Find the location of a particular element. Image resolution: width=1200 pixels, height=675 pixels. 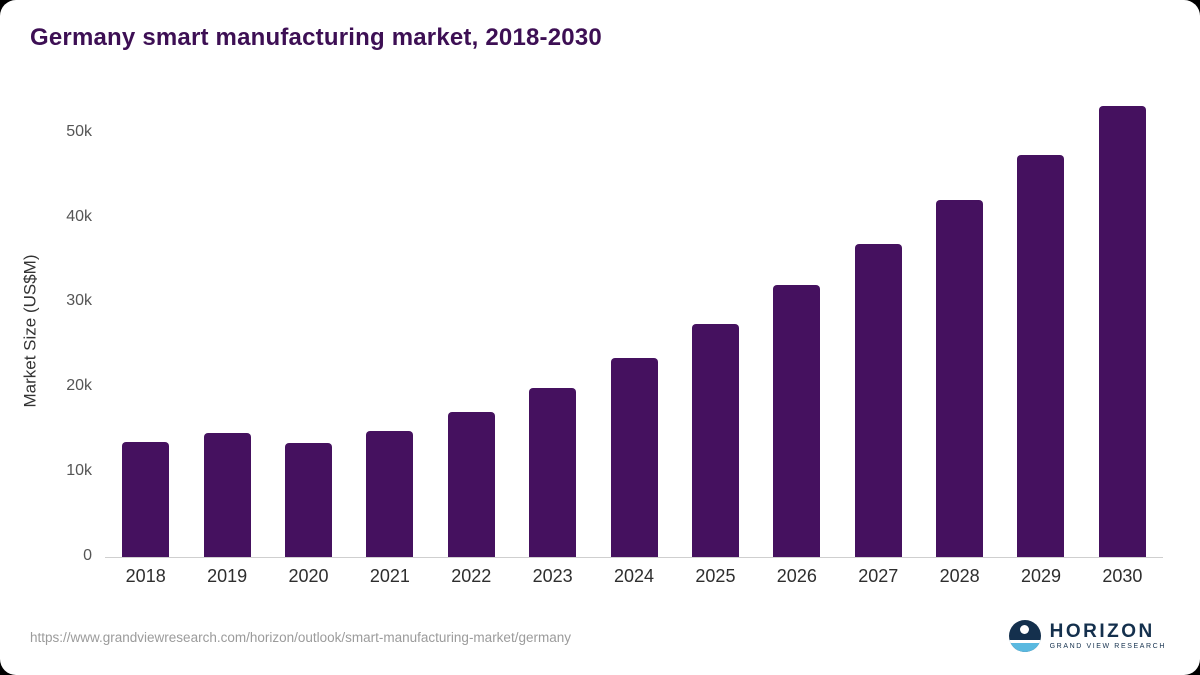

x-tick-label-2026: 2026 is located at coordinates (796, 576).